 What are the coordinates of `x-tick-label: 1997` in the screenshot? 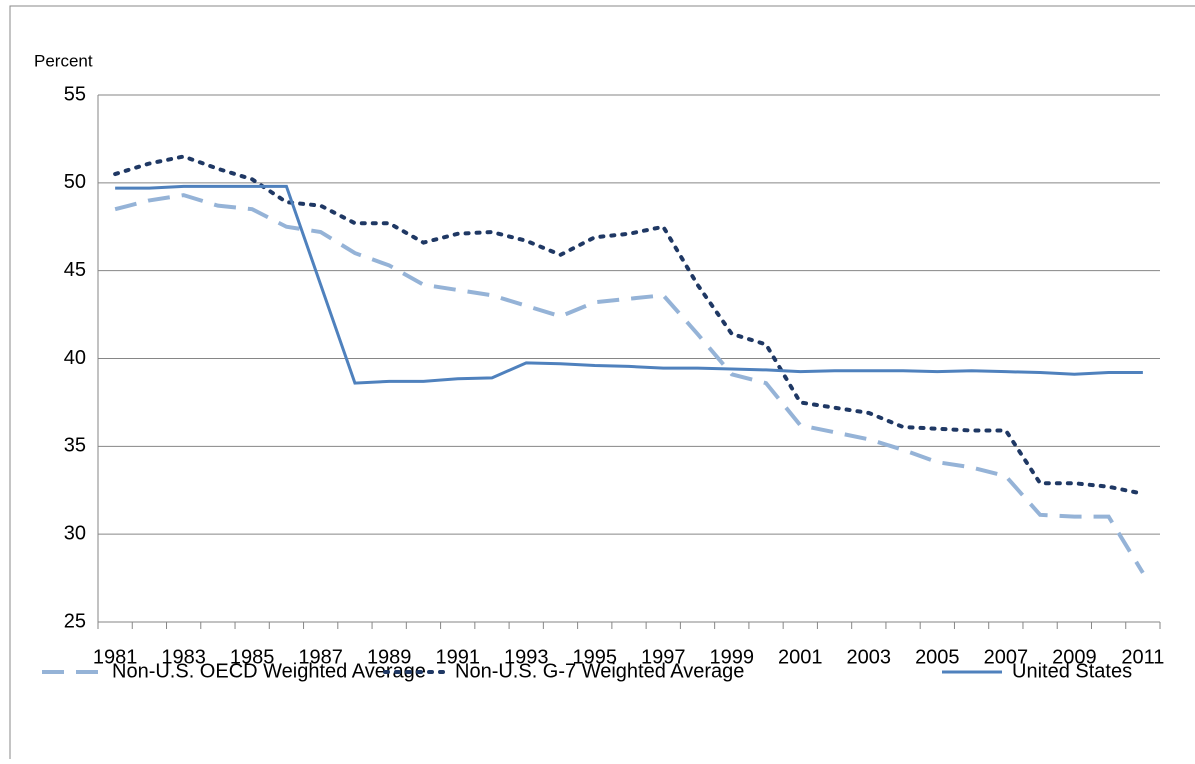 It's located at (663, 657).